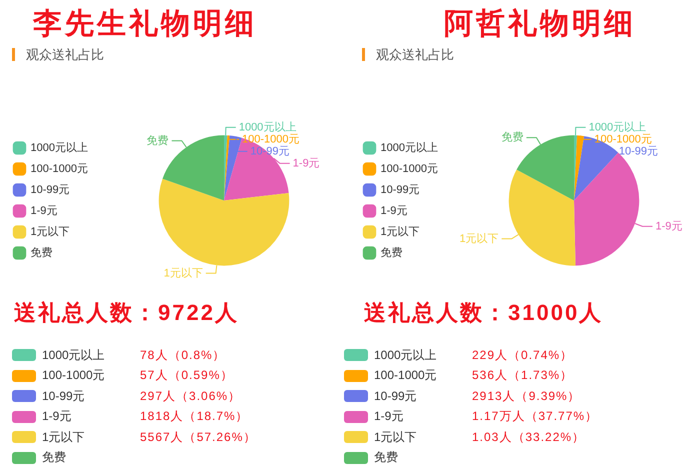 The image size is (700, 469). Describe the element at coordinates (535, 417) in the screenshot. I see `text: 1.17万人（37.77%）` at that location.